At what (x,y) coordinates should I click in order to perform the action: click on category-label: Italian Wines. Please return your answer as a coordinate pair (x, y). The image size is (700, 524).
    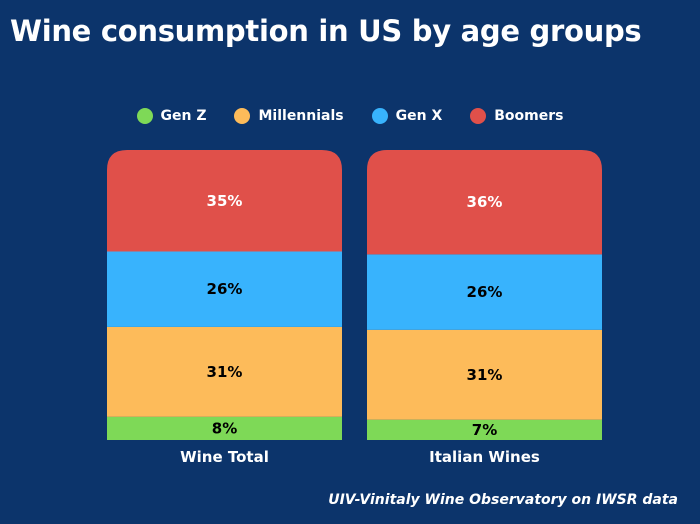
    Looking at the image, I should click on (484, 457).